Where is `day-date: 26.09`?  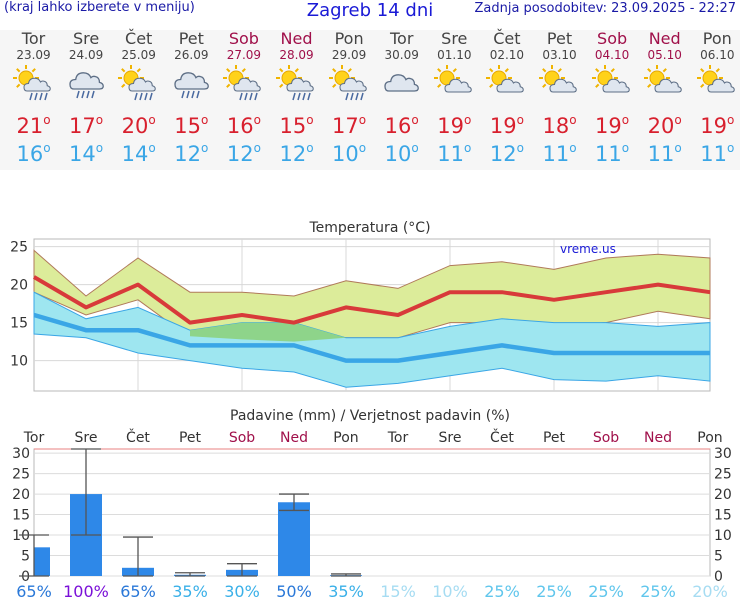
day-date: 26.09 is located at coordinates (191, 55).